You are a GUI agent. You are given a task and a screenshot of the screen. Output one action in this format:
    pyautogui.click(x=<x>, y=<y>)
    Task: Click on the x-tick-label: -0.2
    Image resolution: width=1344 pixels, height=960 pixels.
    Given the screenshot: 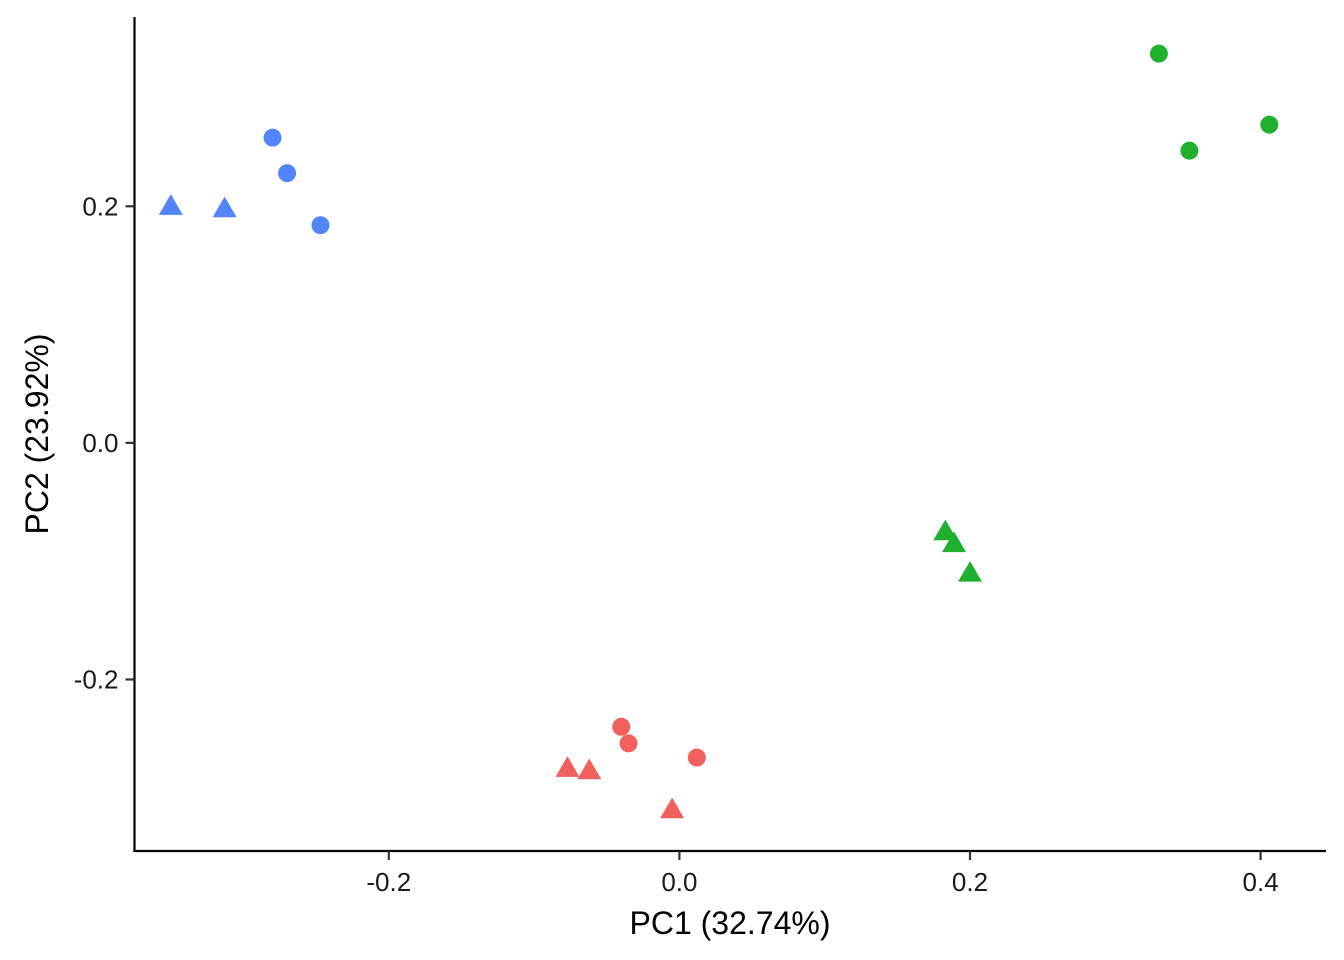 What is the action you would take?
    pyautogui.click(x=388, y=882)
    